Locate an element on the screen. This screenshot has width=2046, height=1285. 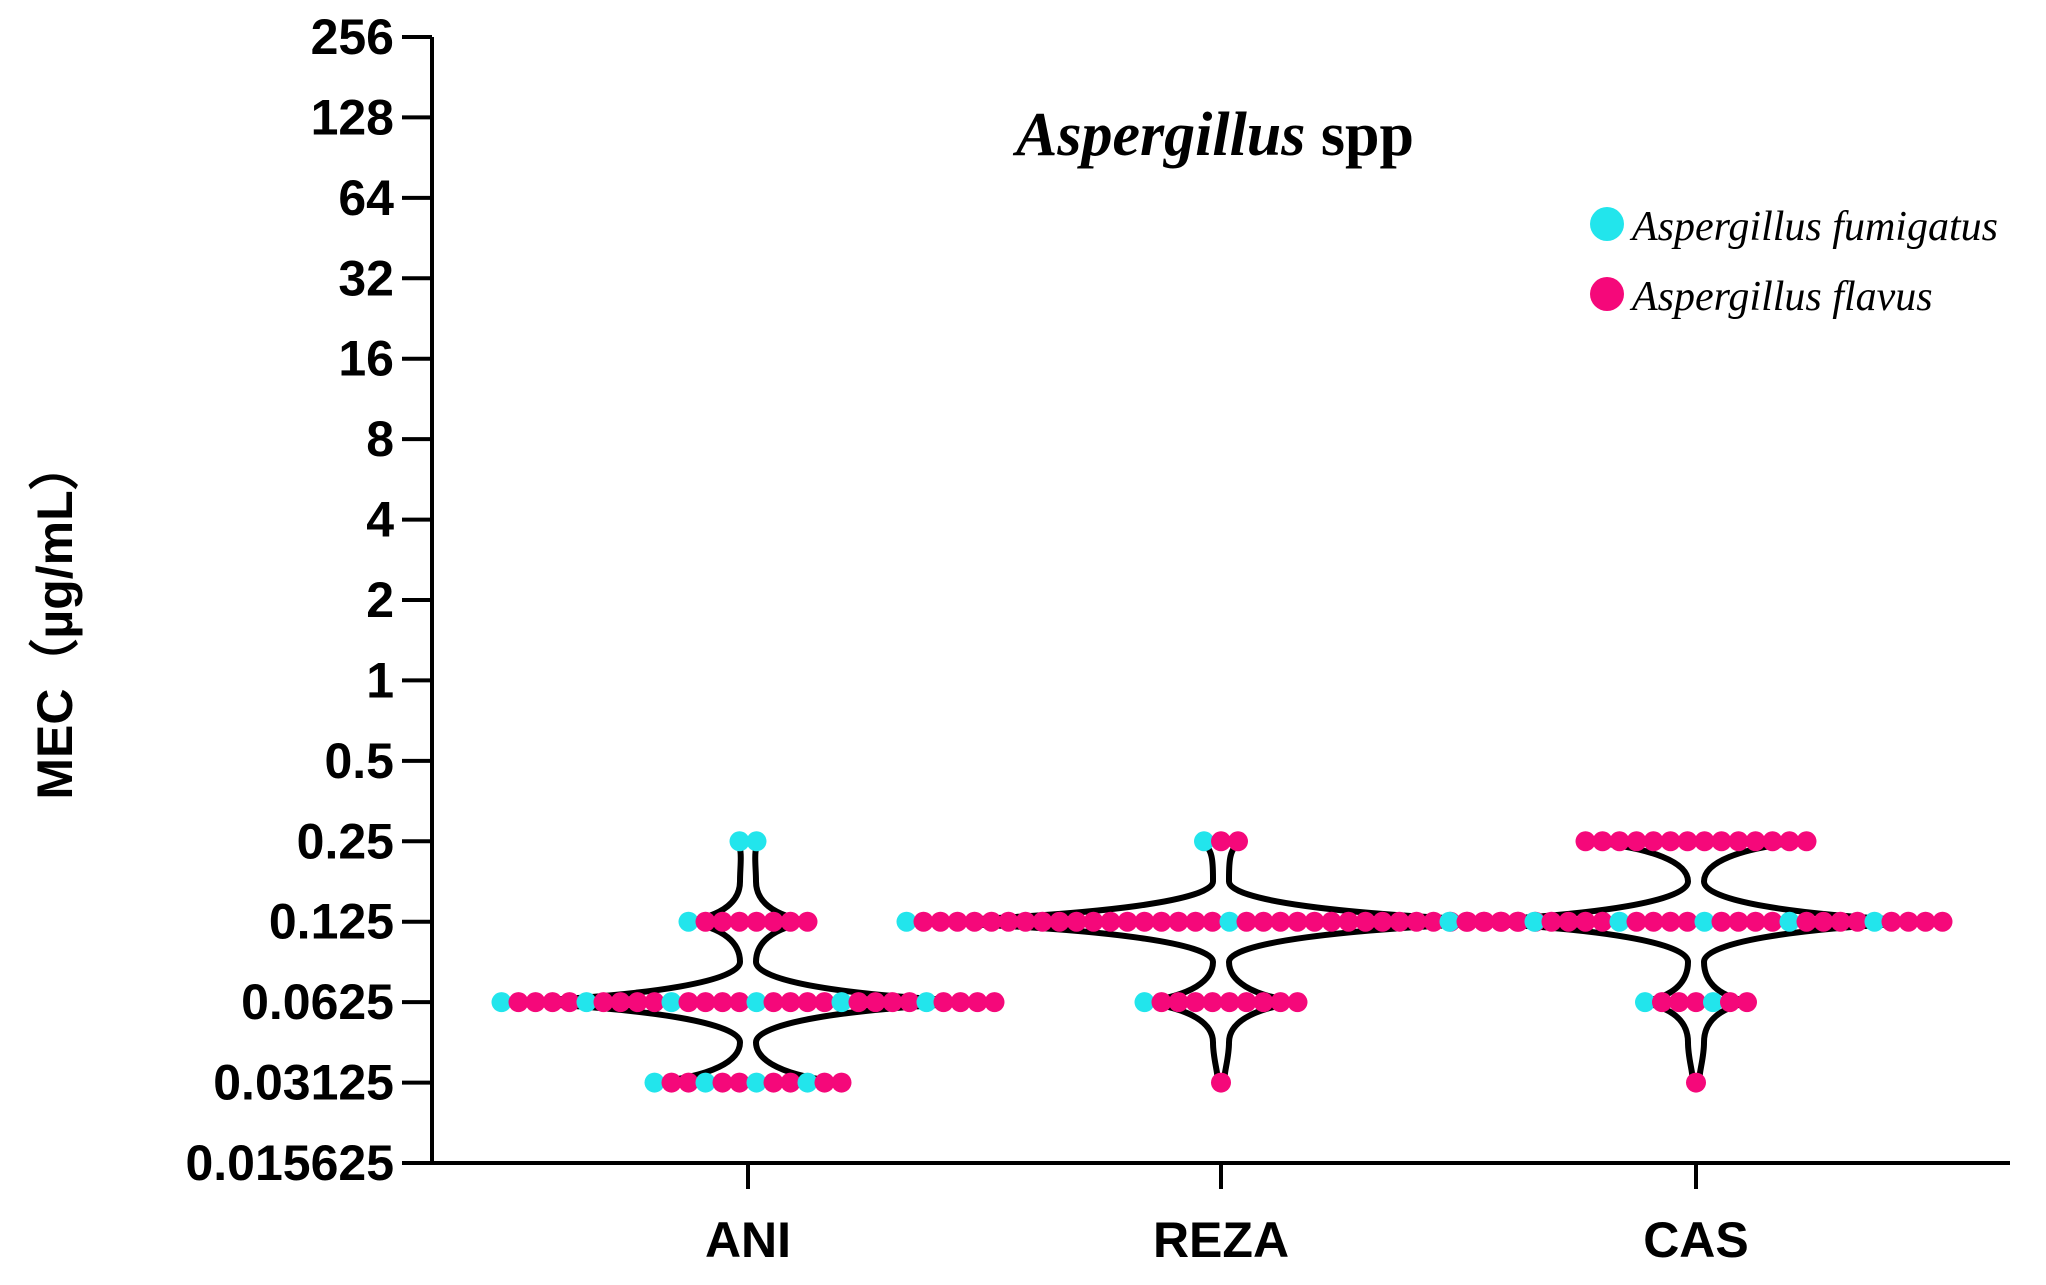
y-tick-label: 32 is located at coordinates (366, 278).